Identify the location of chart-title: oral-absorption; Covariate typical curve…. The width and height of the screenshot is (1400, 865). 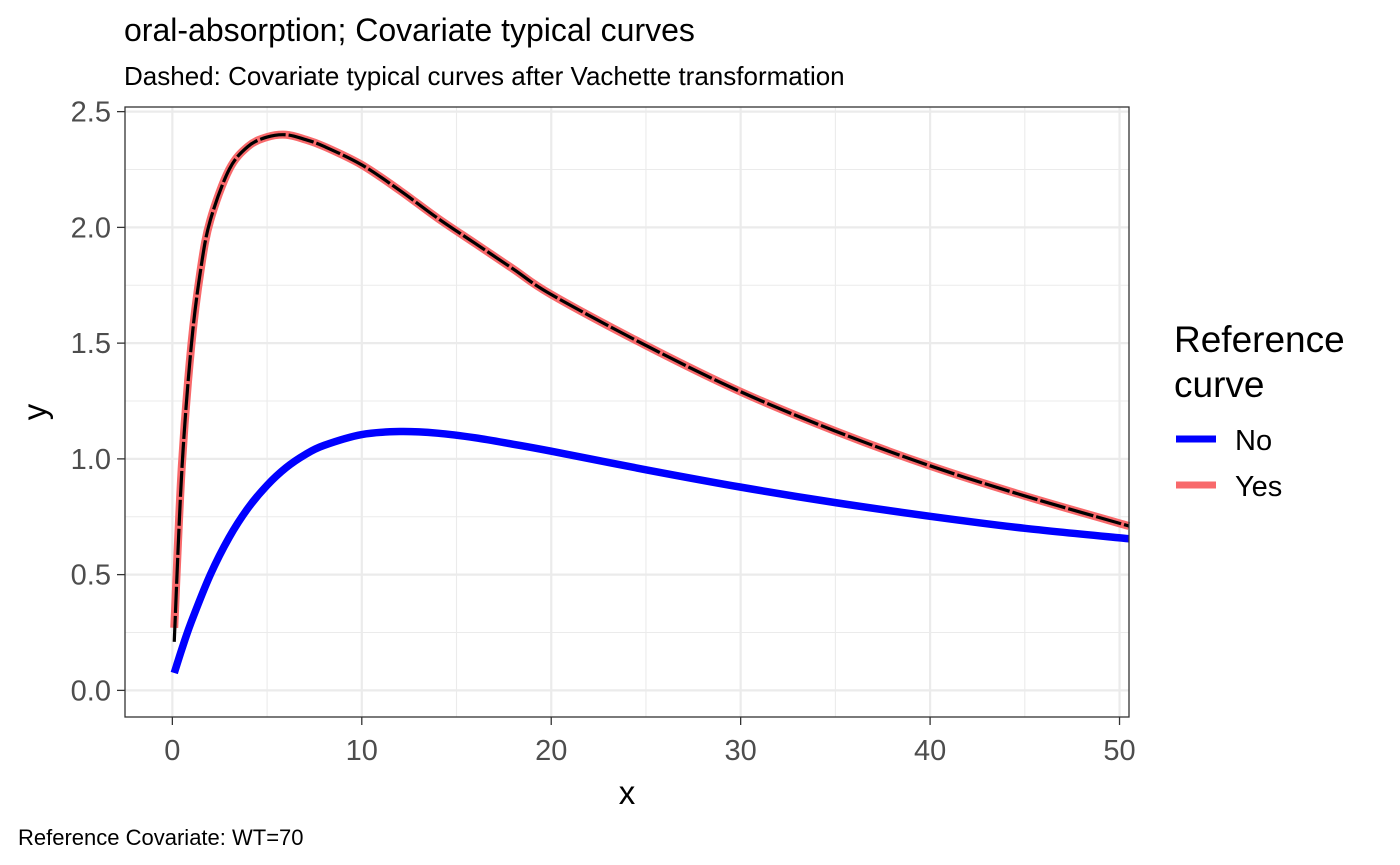
(409, 30).